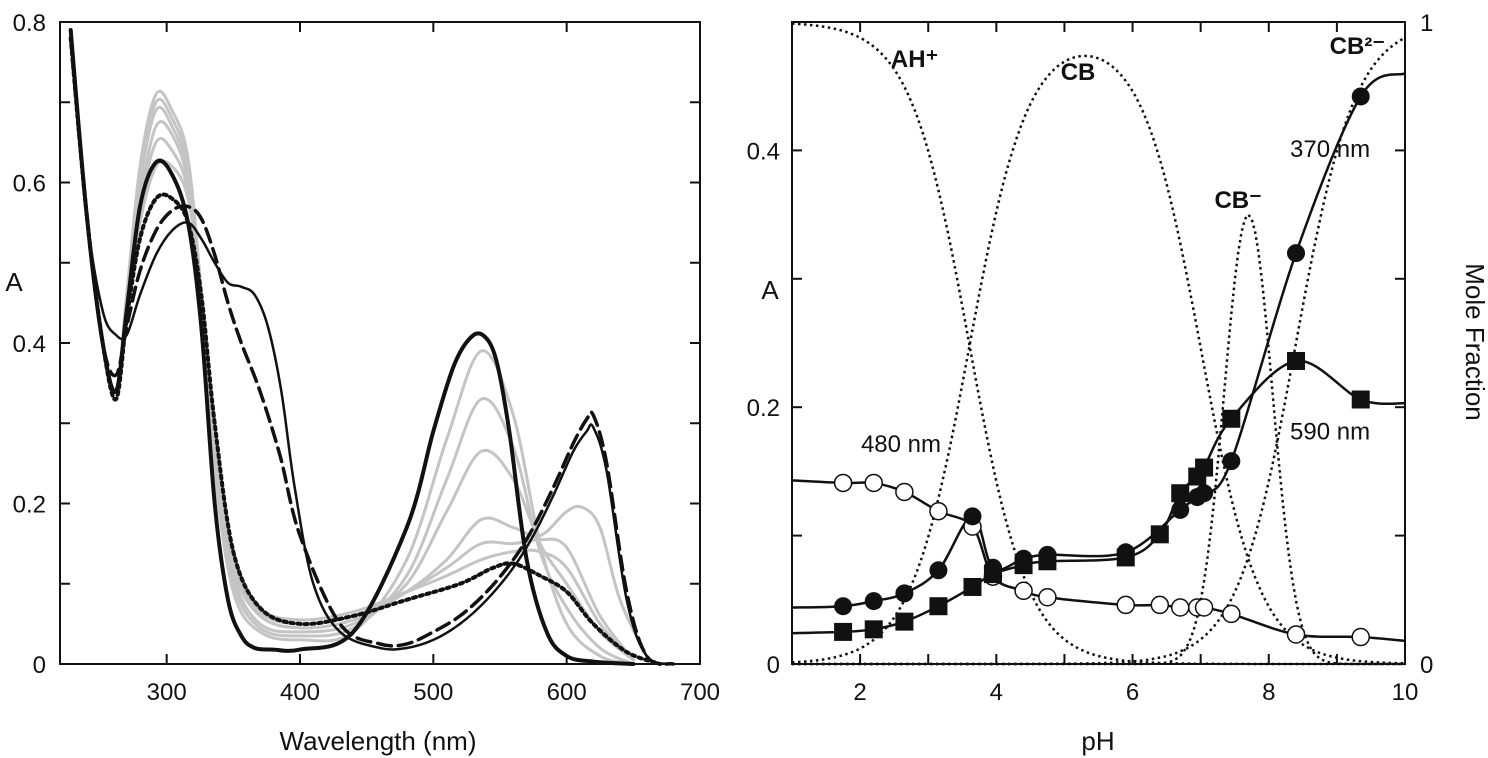  Describe the element at coordinates (378, 741) in the screenshot. I see `left-x-axis-label: Wavelength (nm)` at that location.